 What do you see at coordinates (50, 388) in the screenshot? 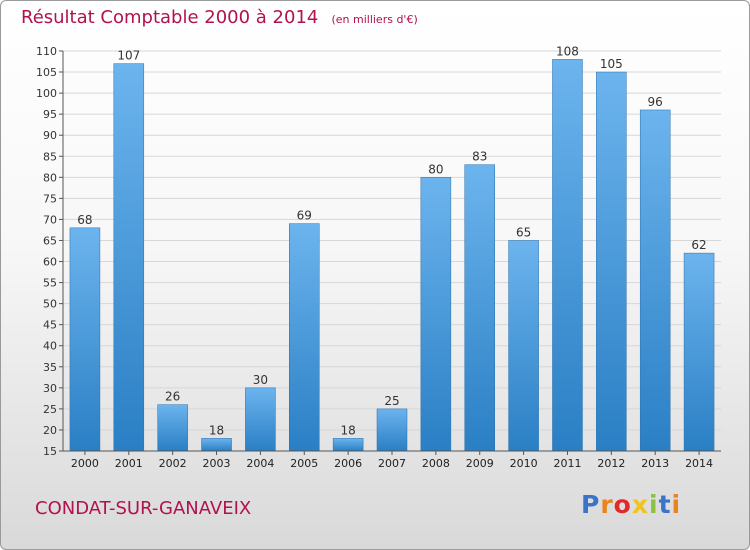
I see `y-tick-label: 30` at bounding box center [50, 388].